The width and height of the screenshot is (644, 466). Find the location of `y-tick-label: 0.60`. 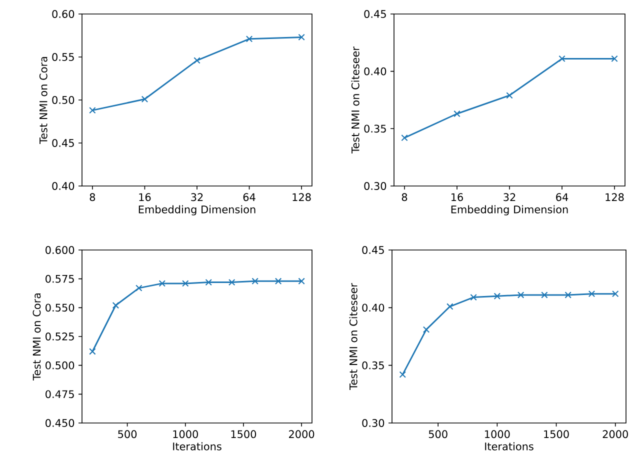

y-tick-label: 0.60 is located at coordinates (63, 14).